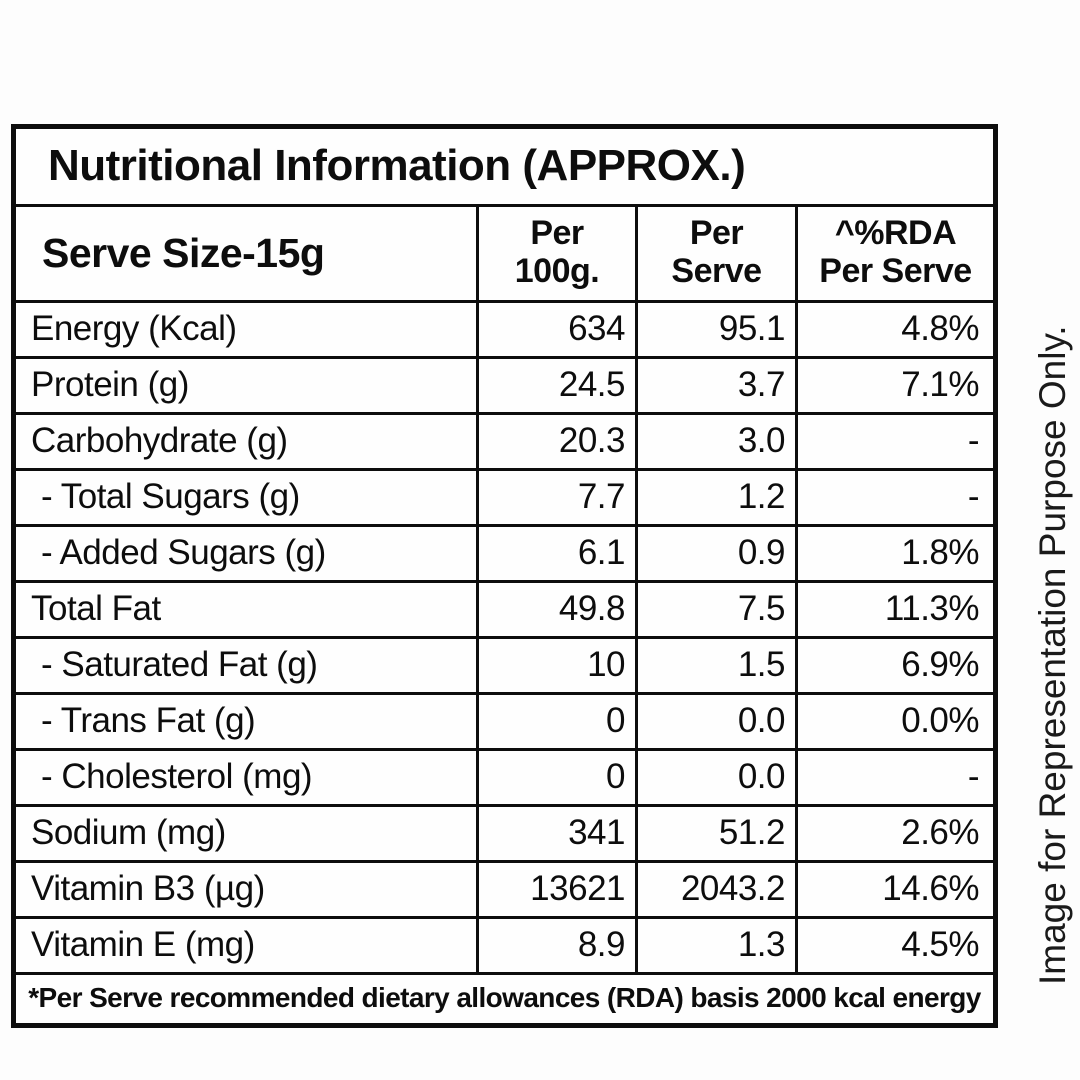 The width and height of the screenshot is (1080, 1080). What do you see at coordinates (557, 945) in the screenshot?
I see `value-per-100g: 8.9` at bounding box center [557, 945].